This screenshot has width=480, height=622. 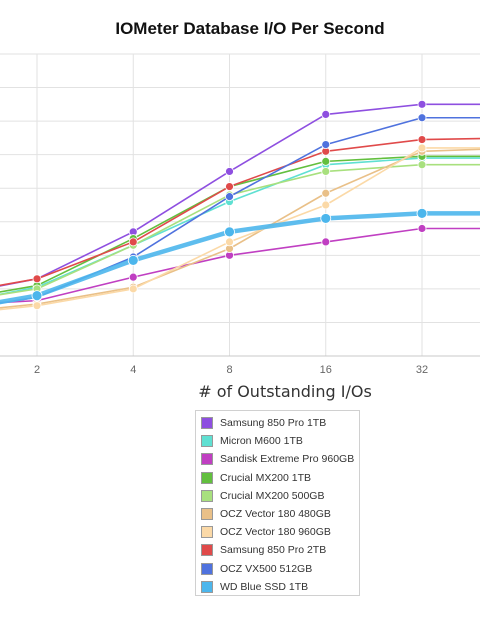 I want to click on legend-label: Micron M600 1TB, so click(x=261, y=441).